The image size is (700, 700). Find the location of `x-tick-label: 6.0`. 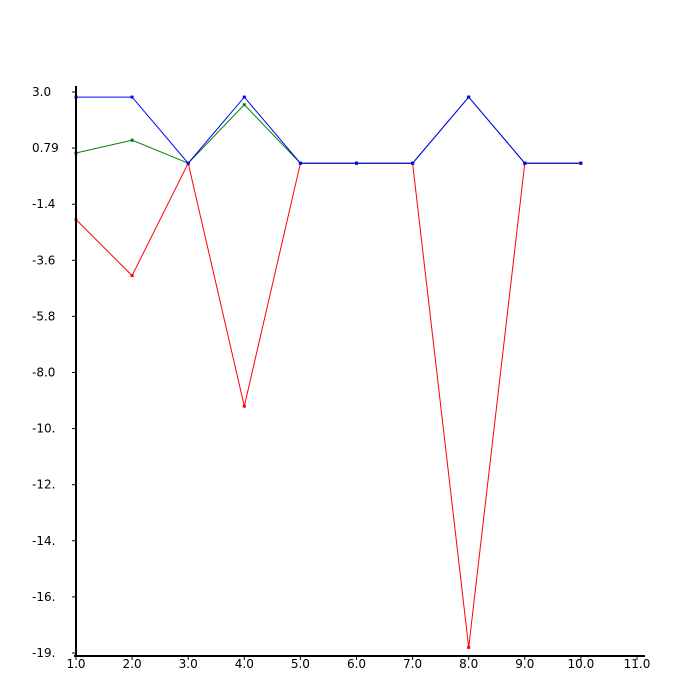

x-tick-label: 6.0 is located at coordinates (356, 664).